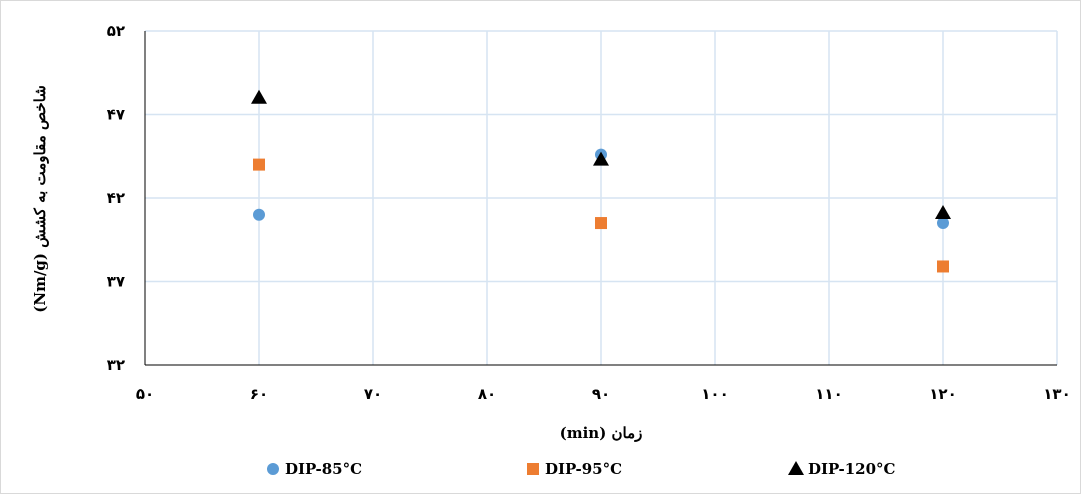  Describe the element at coordinates (116, 365) in the screenshot. I see `y-tick-label: ۳۲` at that location.